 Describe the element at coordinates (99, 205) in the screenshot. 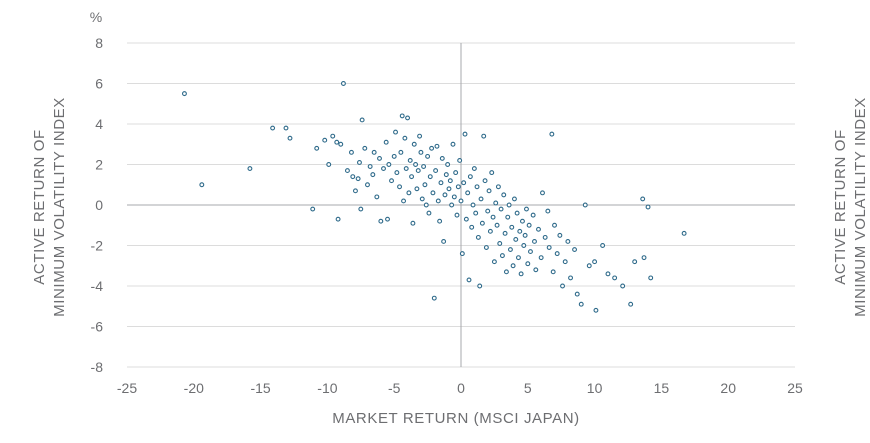

I see `y-tick-label: 0` at that location.